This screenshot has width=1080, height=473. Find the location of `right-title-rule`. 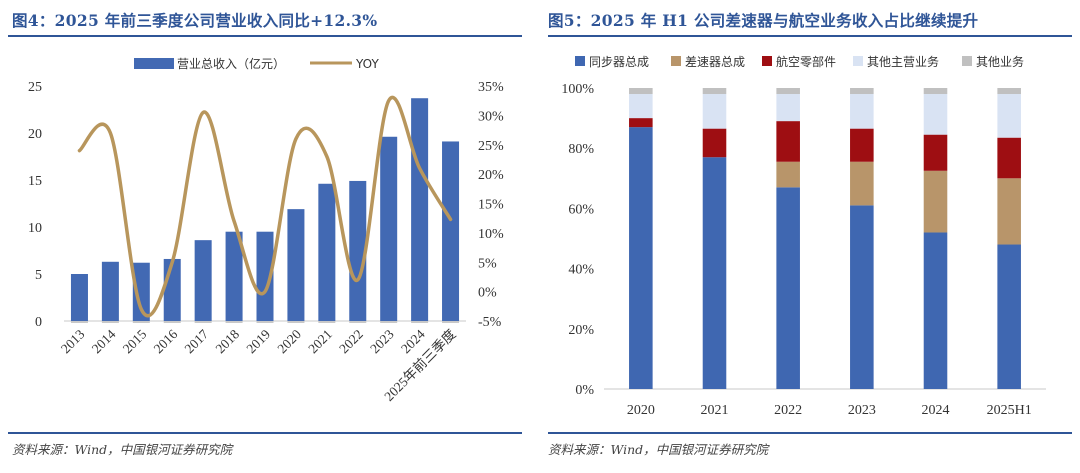

right-title-rule is located at coordinates (810, 36).